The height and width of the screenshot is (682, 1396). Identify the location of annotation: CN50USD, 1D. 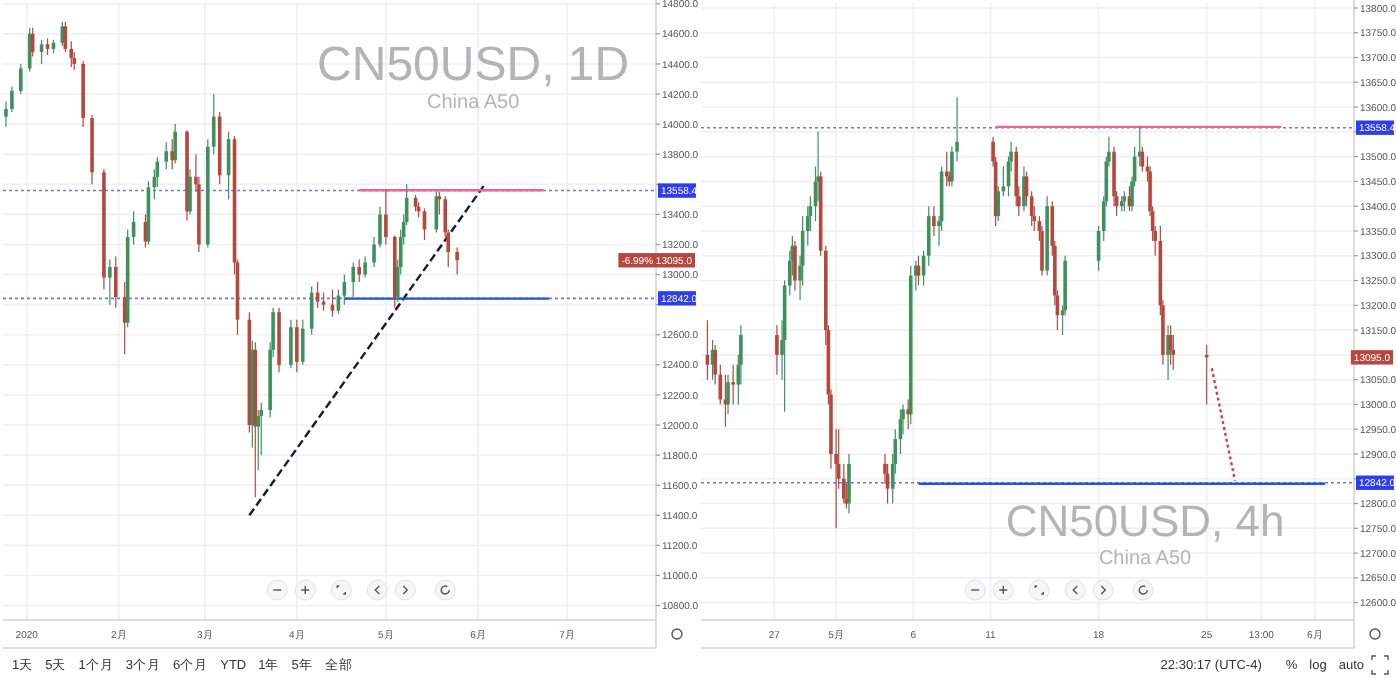
(473, 65).